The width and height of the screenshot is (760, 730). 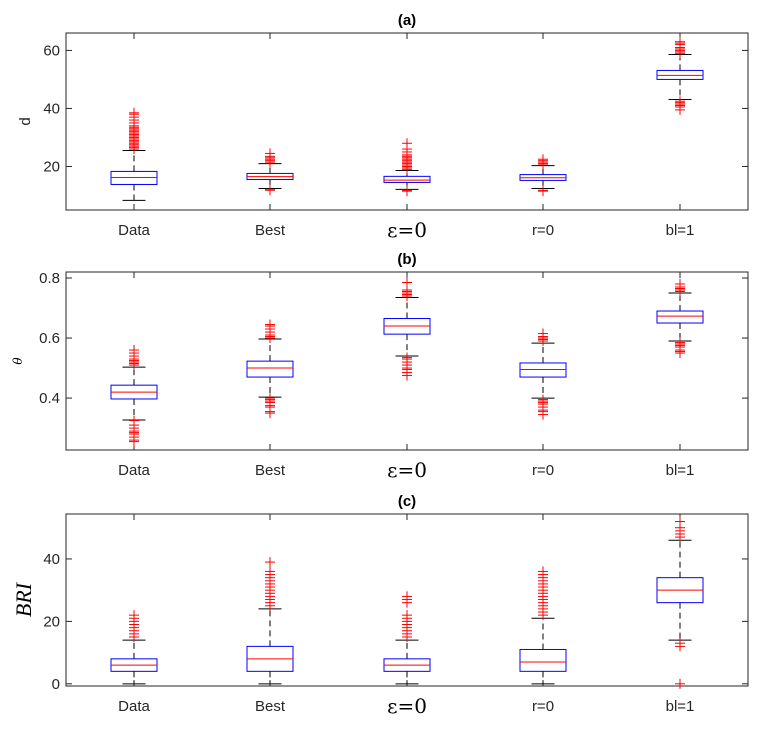 I want to click on y-tick-label: 0.4, so click(x=49, y=398).